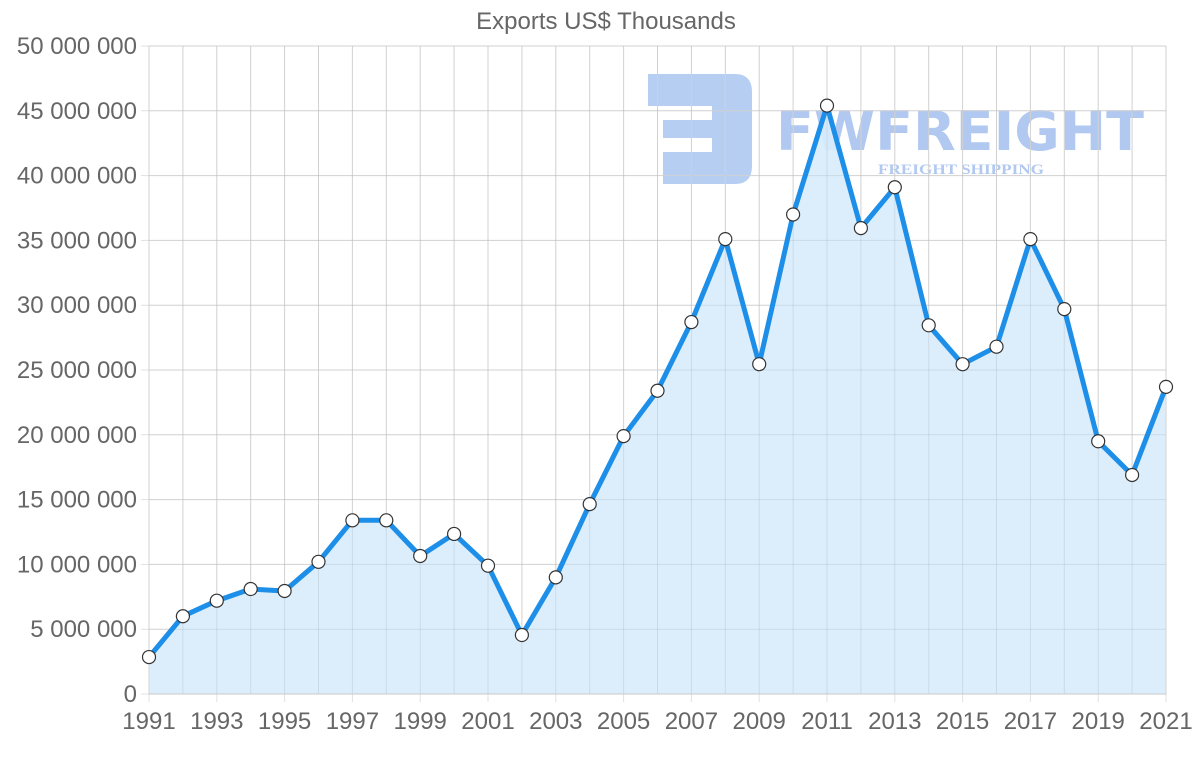  I want to click on x-tick-label: 1997, so click(352, 721).